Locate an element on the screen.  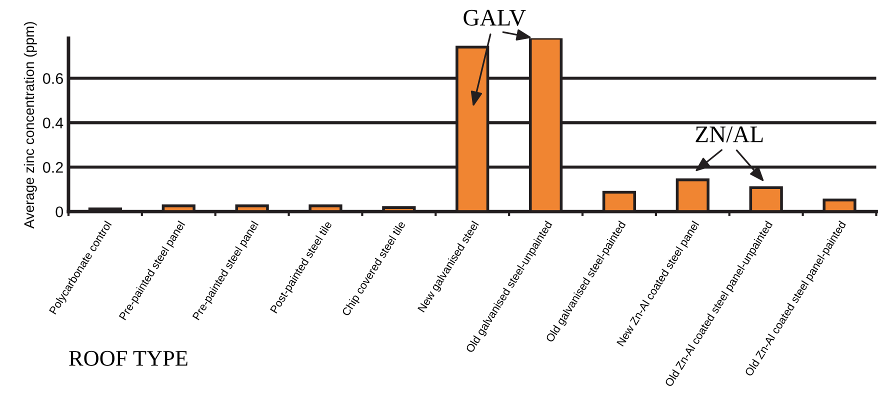
annotation: GALV is located at coordinates (495, 18).